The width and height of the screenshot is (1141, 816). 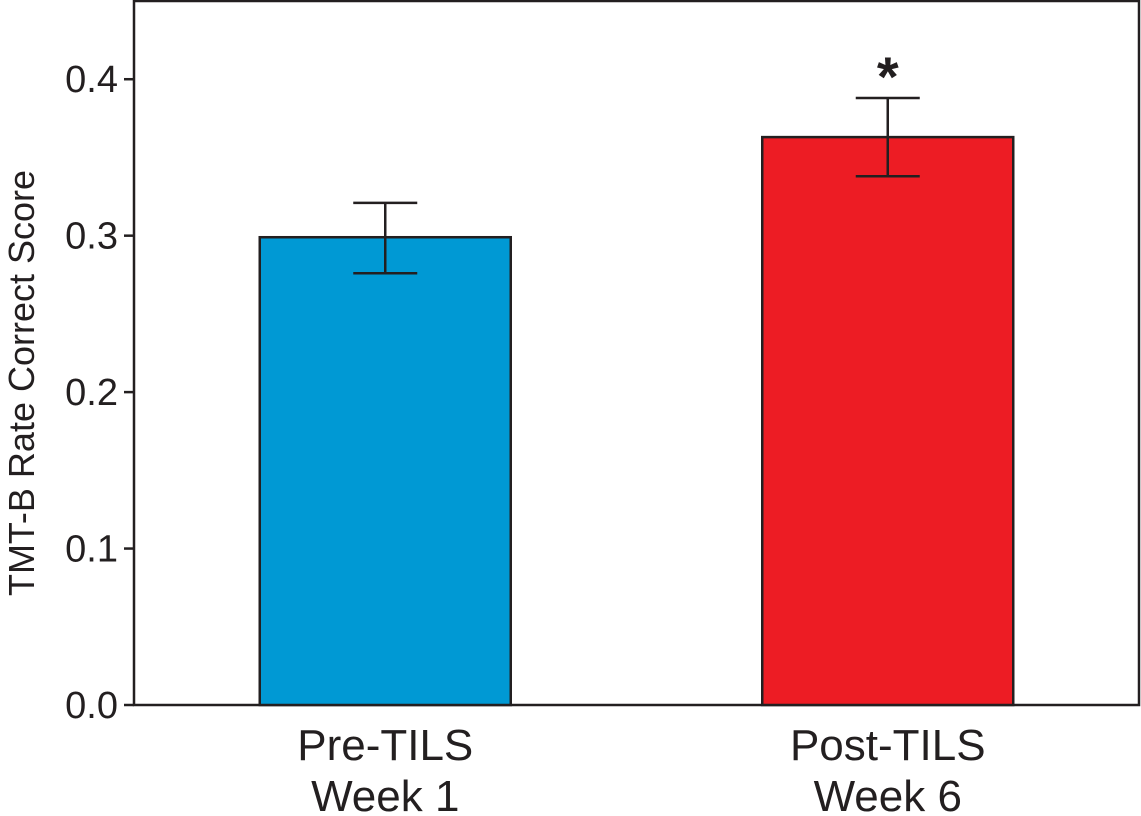 I want to click on y-axis-label: TMT-B Rate Correct Score, so click(x=21, y=383).